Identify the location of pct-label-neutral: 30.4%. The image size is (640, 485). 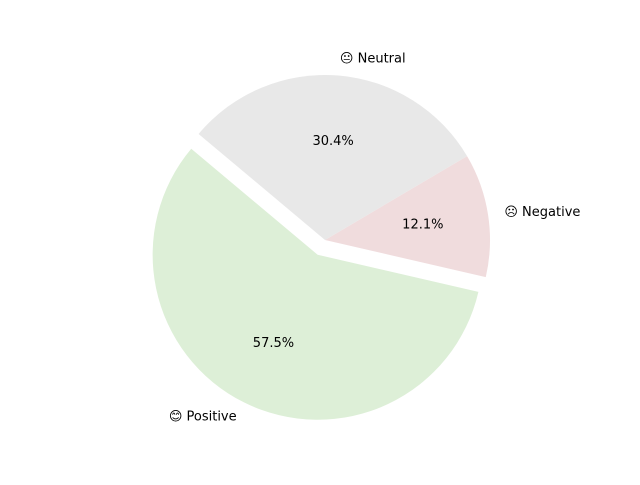
(332, 141).